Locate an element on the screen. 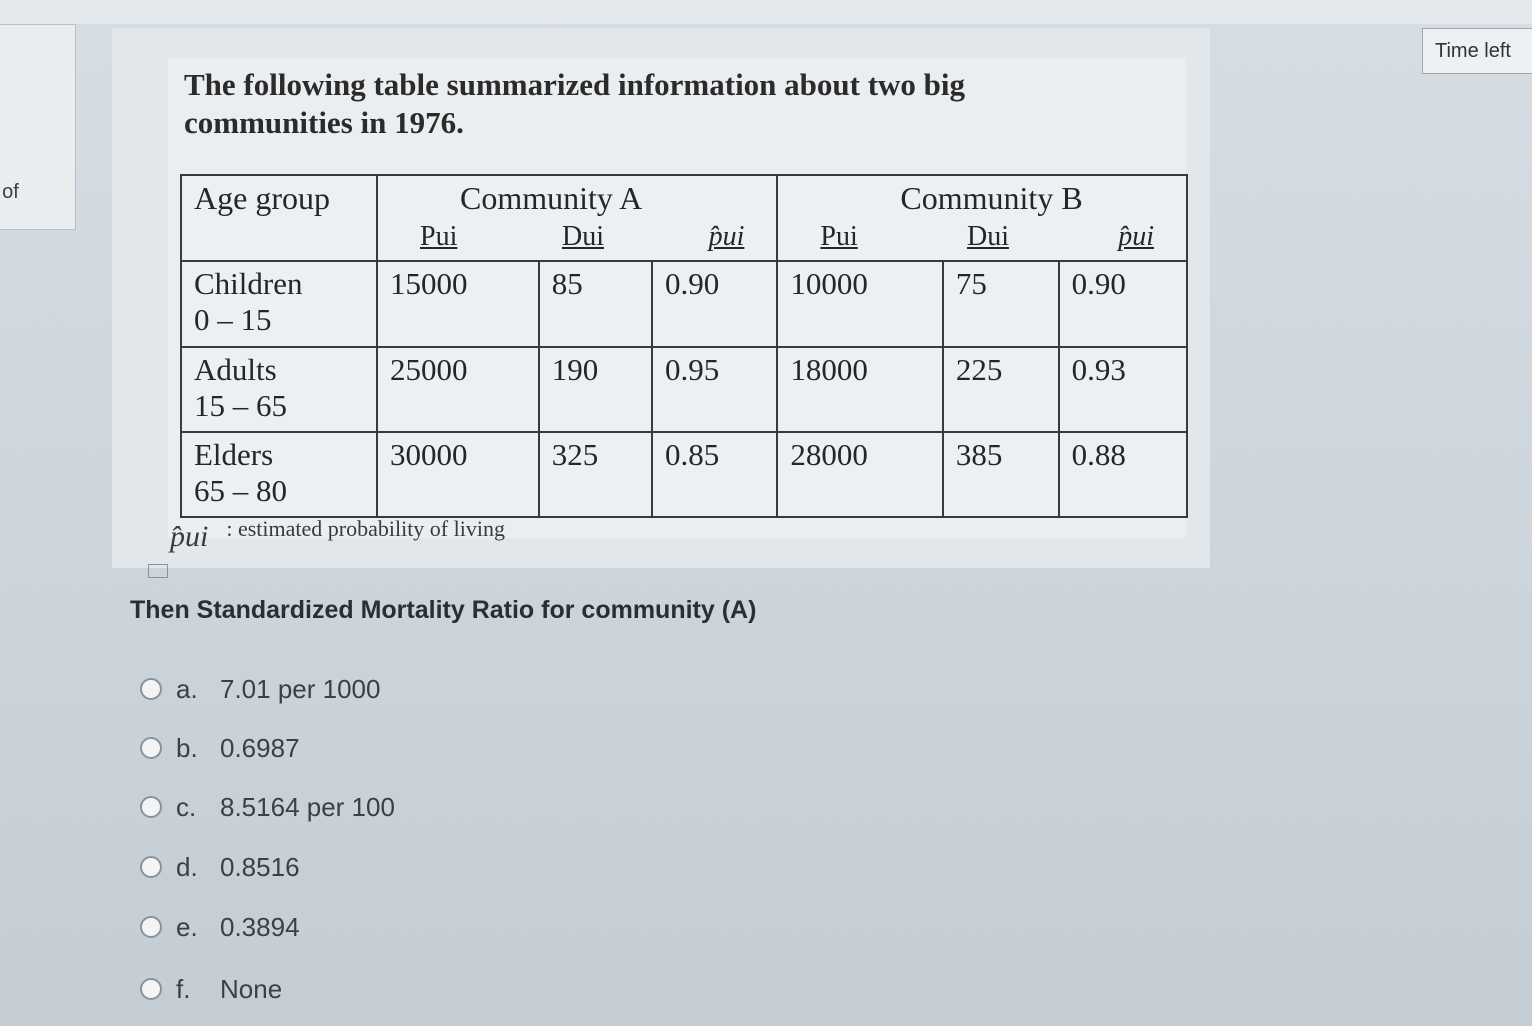 The height and width of the screenshot is (1026, 1532). table-footnote: p̂ui : estimated probability of living is located at coordinates (337, 535).